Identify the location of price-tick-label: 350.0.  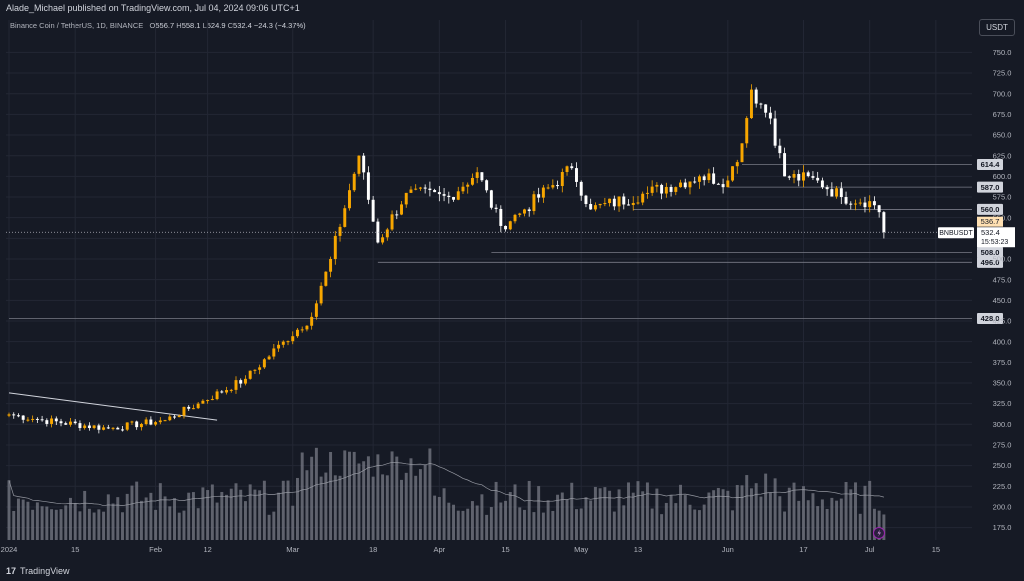
(1002, 383).